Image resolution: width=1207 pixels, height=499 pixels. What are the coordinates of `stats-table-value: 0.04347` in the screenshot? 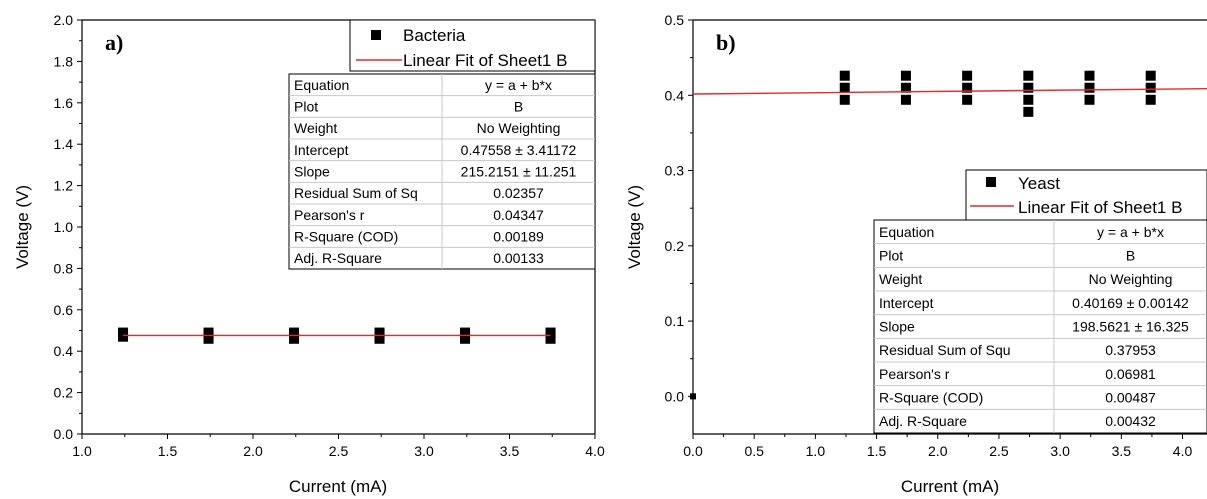 It's located at (518, 215).